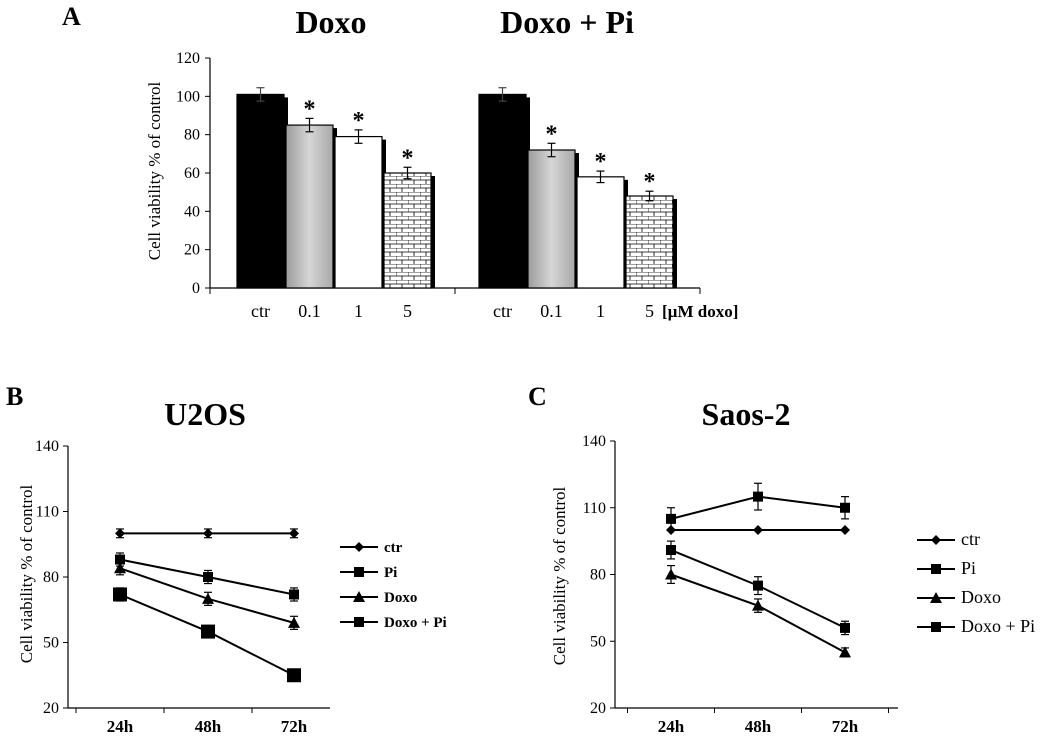 This screenshot has width=1048, height=743. I want to click on y-axis-label-b: Cell viability % of control, so click(26, 573).